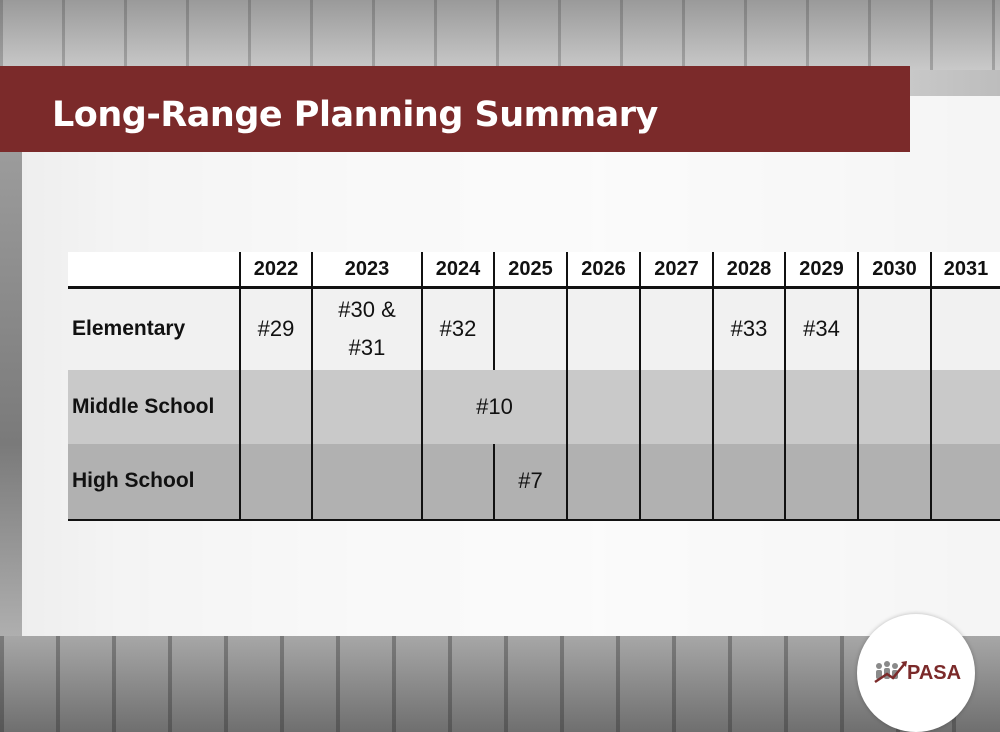 Image resolution: width=1000 pixels, height=732 pixels. I want to click on row-elementary: Elementary #29 #30 & #31 #32 #33 #34, so click(534, 328).